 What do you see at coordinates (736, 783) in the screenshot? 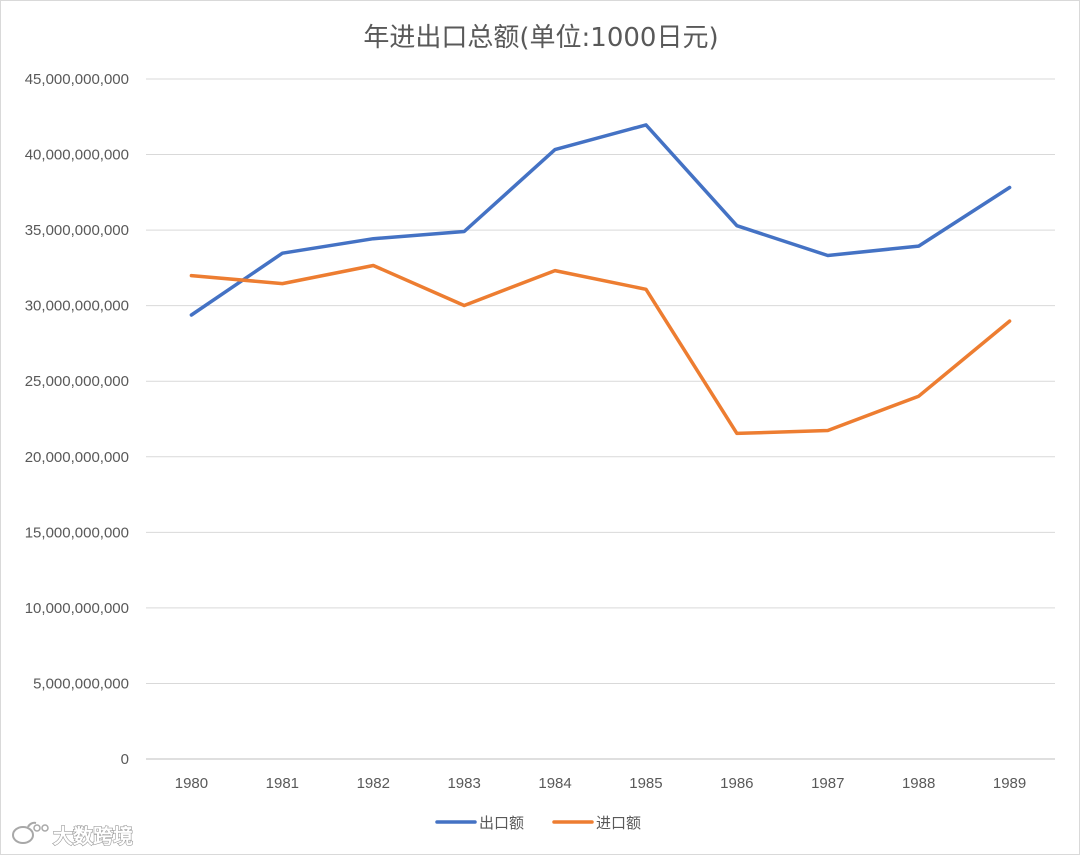
I see `x-tick-label: 1986` at bounding box center [736, 783].